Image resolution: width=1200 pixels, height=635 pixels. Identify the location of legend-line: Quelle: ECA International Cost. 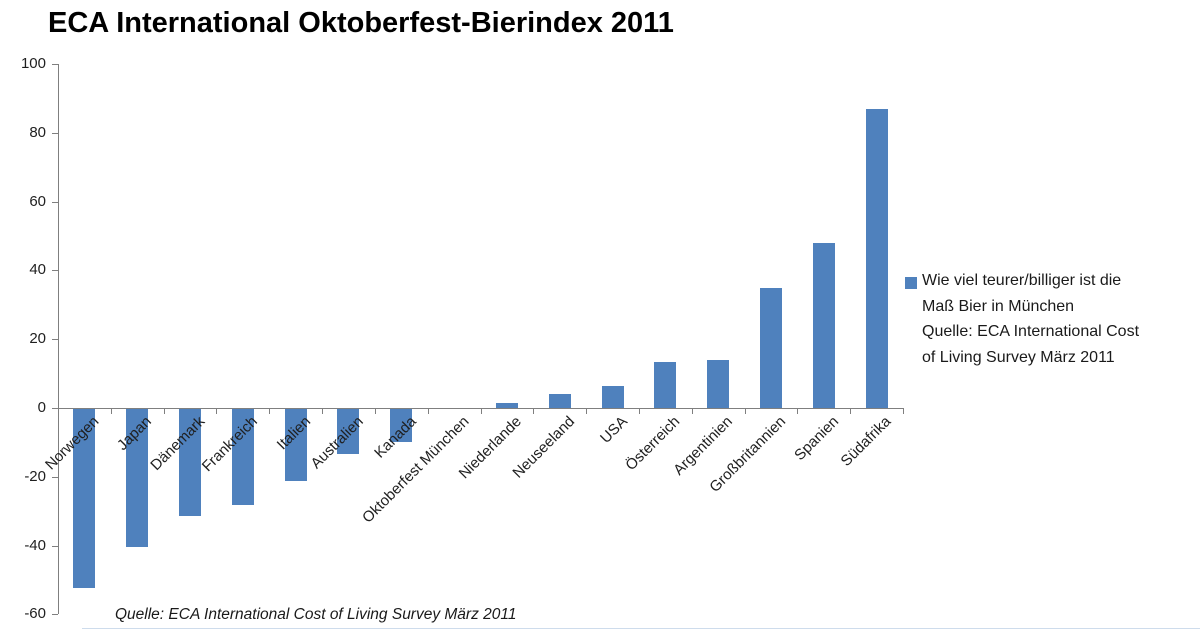
(1031, 331).